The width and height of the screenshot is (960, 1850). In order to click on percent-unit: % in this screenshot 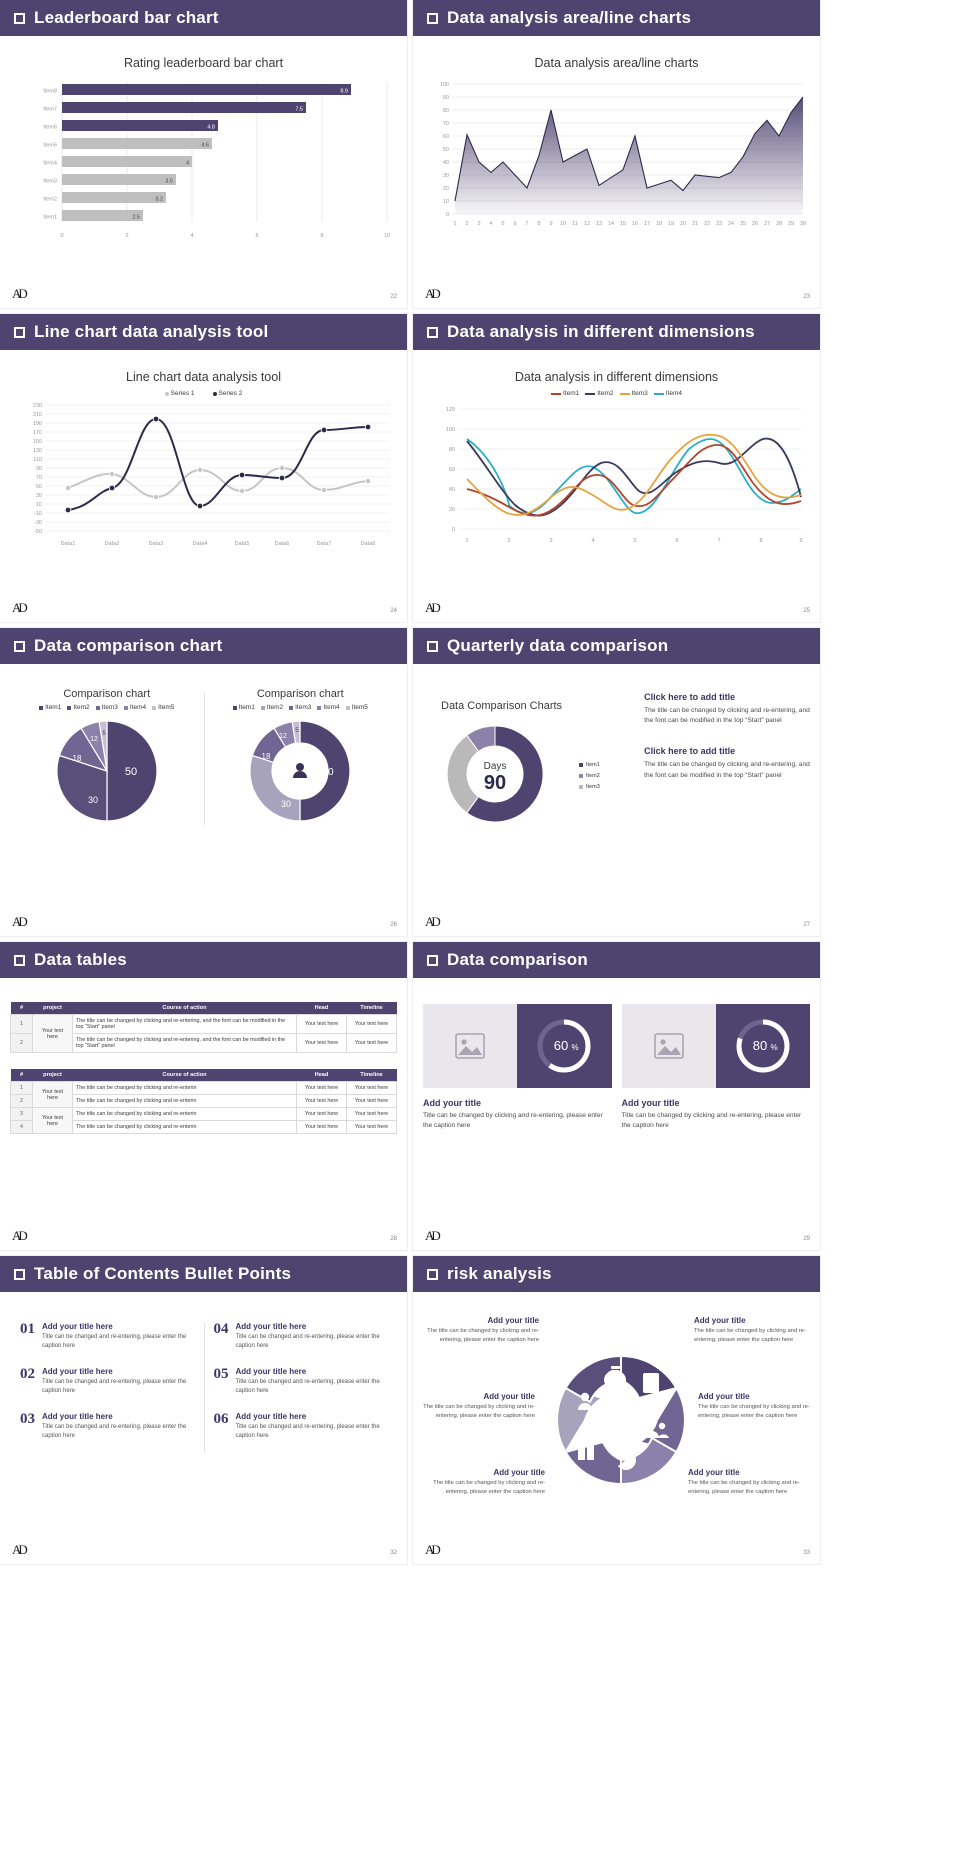, I will do `click(773, 1047)`.